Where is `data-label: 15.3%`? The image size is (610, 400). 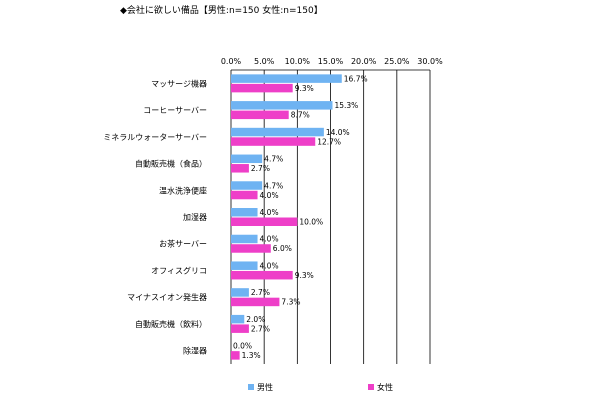 data-label: 15.3% is located at coordinates (346, 105).